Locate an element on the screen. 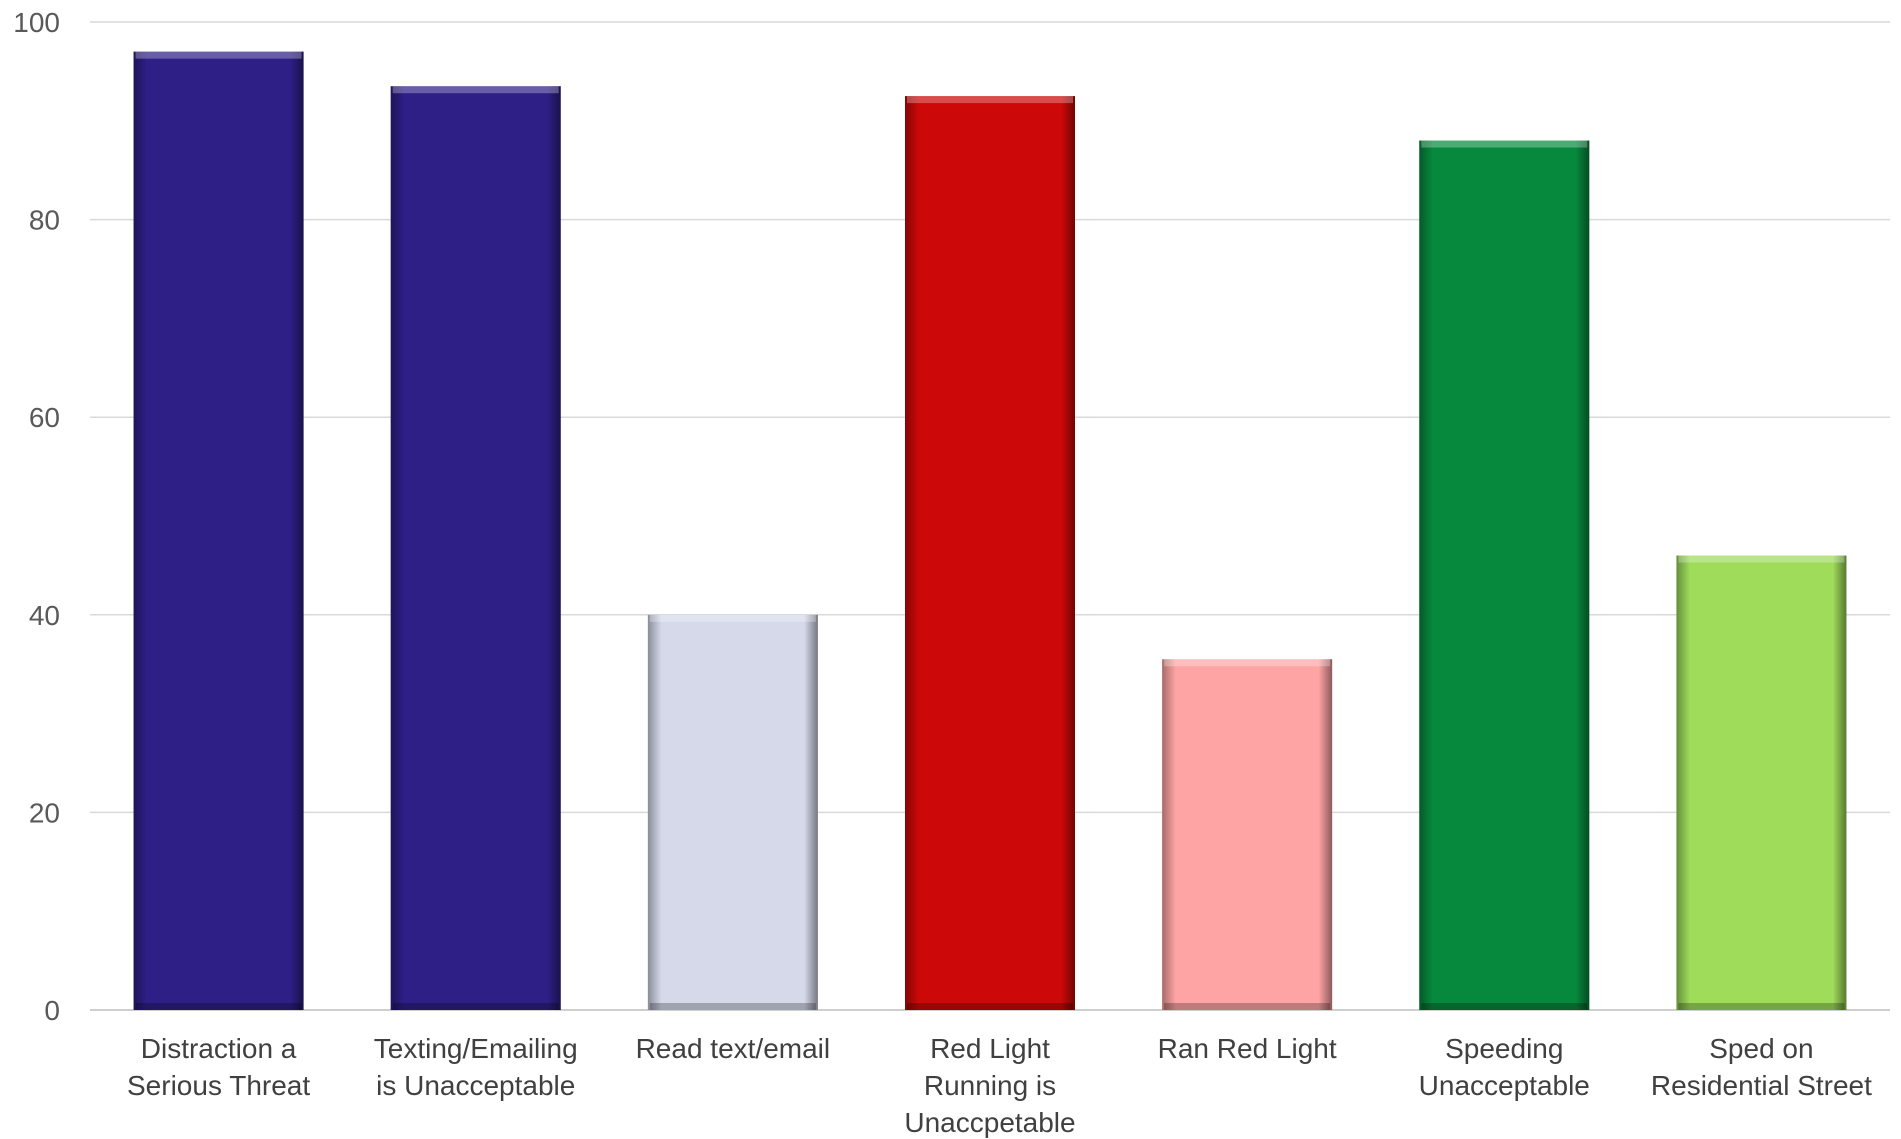 This screenshot has height=1139, width=1901. y-tick-label: 60 is located at coordinates (44, 417).